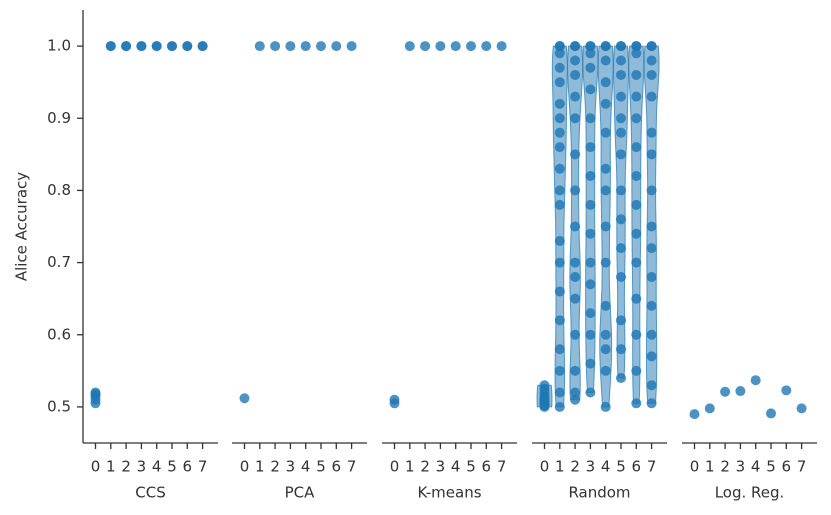  What do you see at coordinates (750, 493) in the screenshot?
I see `x-axis-label: Log. Reg.` at bounding box center [750, 493].